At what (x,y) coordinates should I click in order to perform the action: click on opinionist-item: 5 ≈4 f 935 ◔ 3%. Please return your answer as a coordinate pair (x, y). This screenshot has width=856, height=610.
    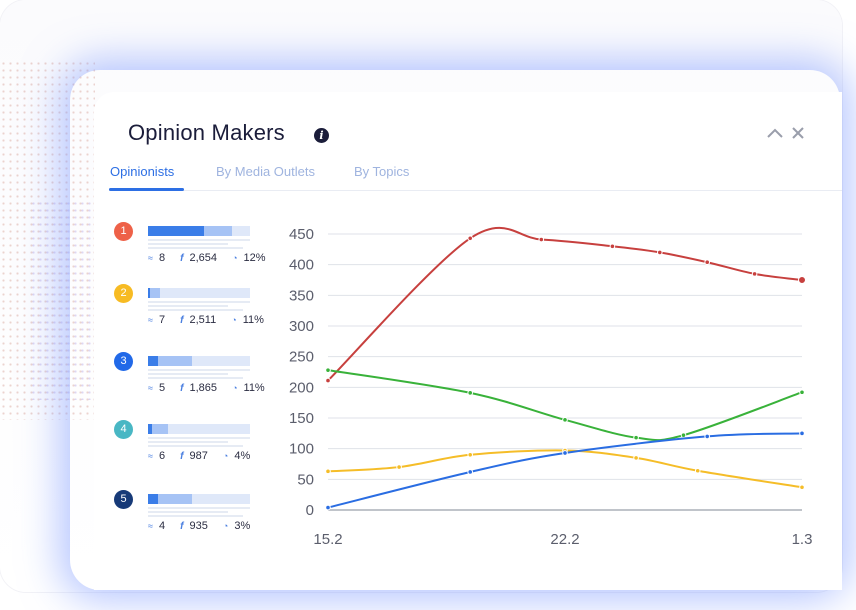
    Looking at the image, I should click on (184, 518).